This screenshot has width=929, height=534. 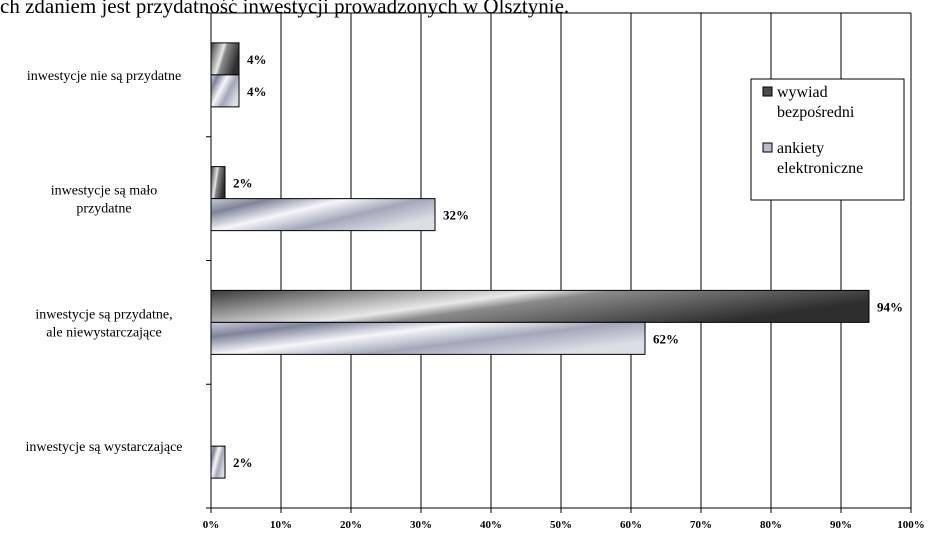 What do you see at coordinates (841, 525) in the screenshot?
I see `x-tick-label: 90%` at bounding box center [841, 525].